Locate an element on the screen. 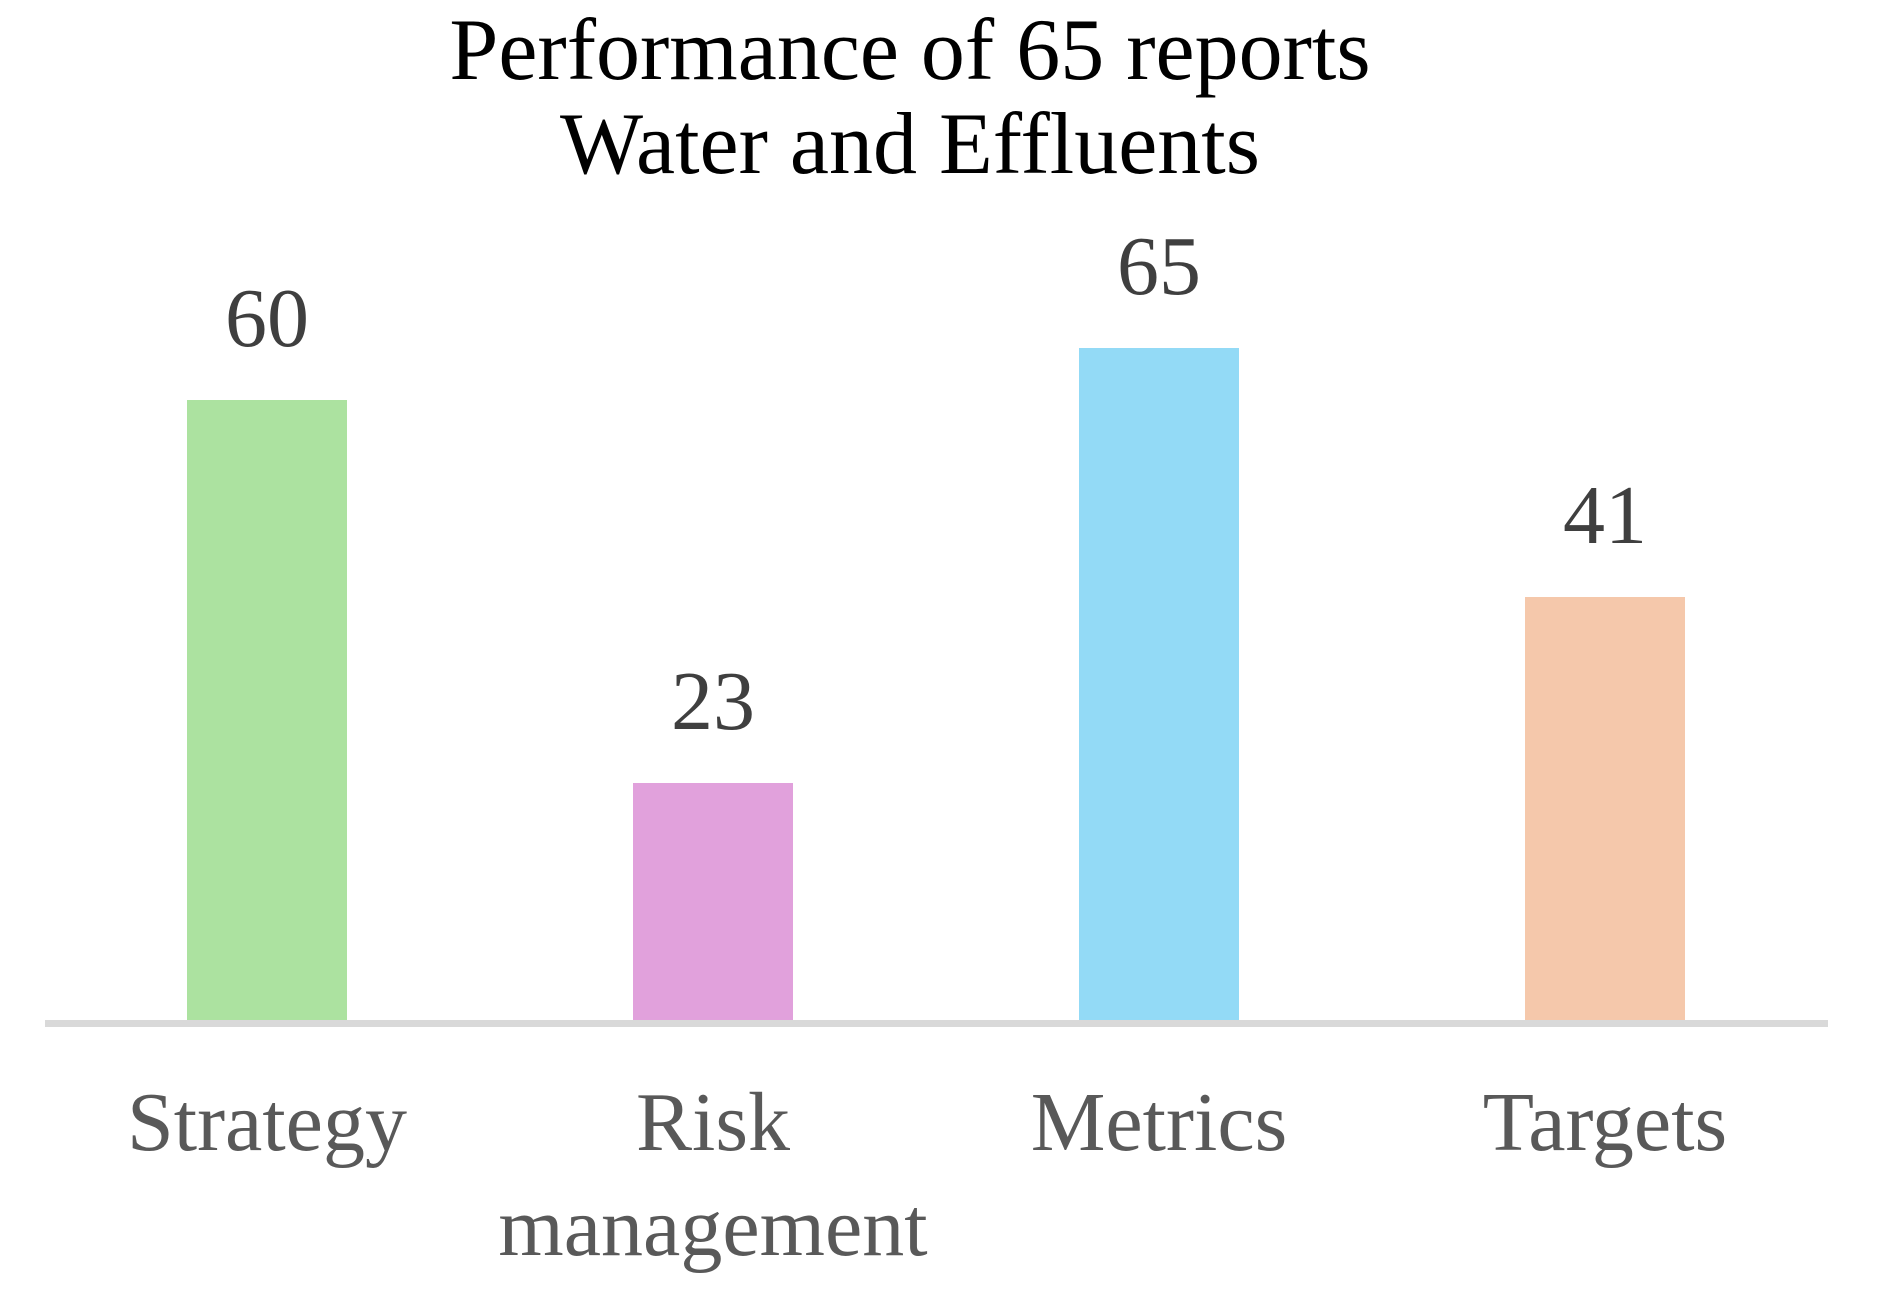  value-label-targets: 41 is located at coordinates (1605, 515).